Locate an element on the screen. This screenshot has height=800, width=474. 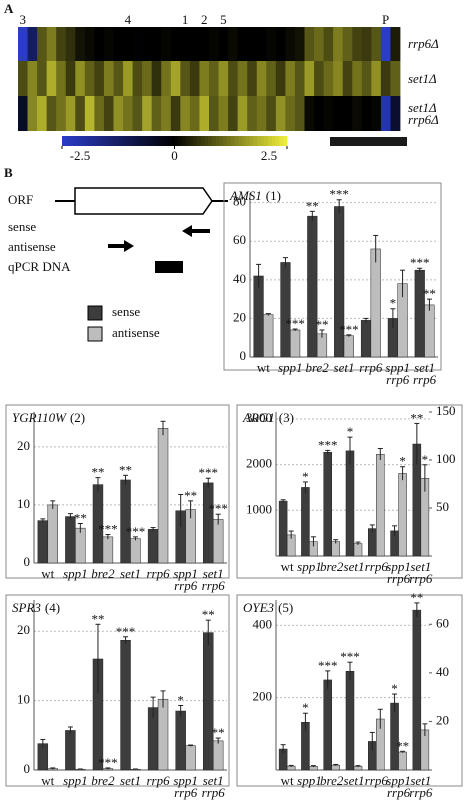
legend-swatch is located at coordinates (95, 334).